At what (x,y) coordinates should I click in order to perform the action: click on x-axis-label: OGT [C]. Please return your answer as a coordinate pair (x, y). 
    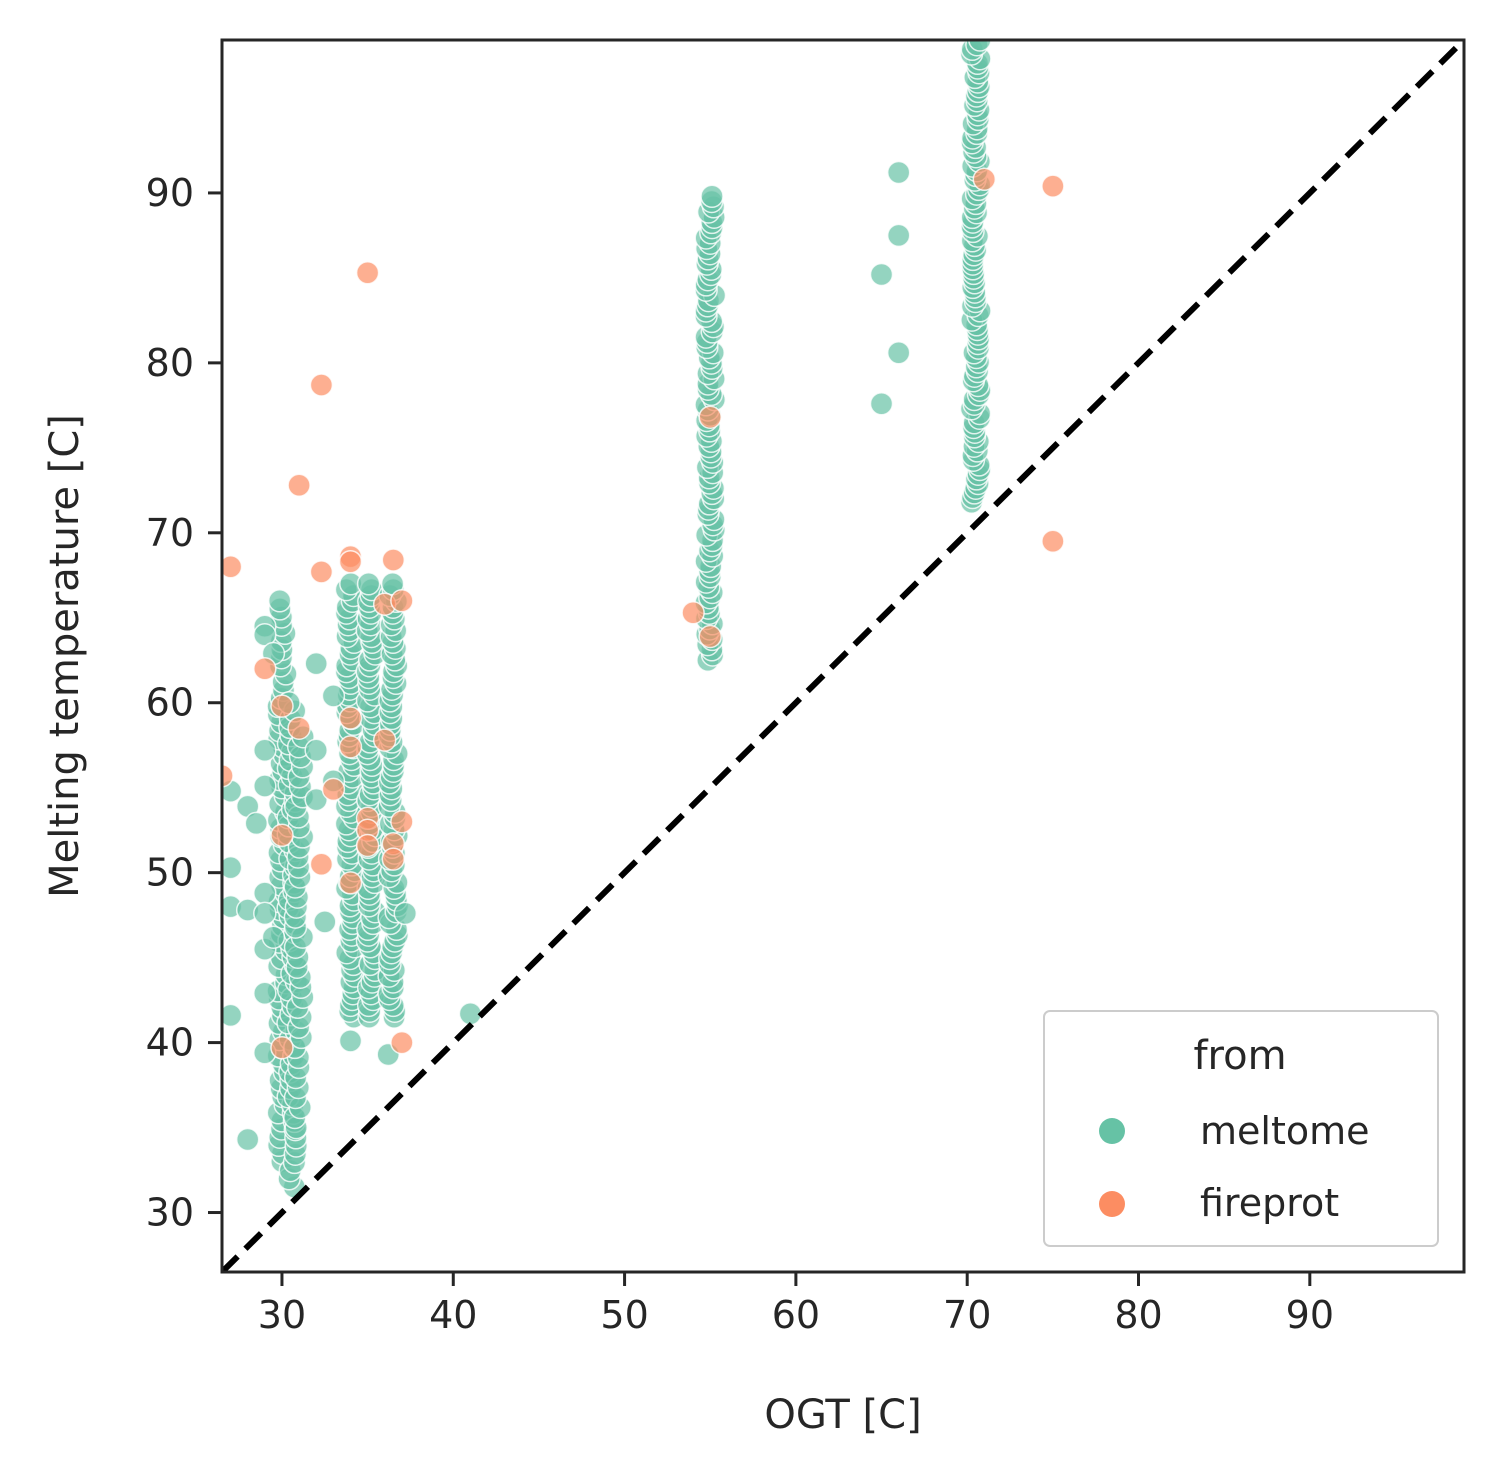
    Looking at the image, I should click on (842, 1415).